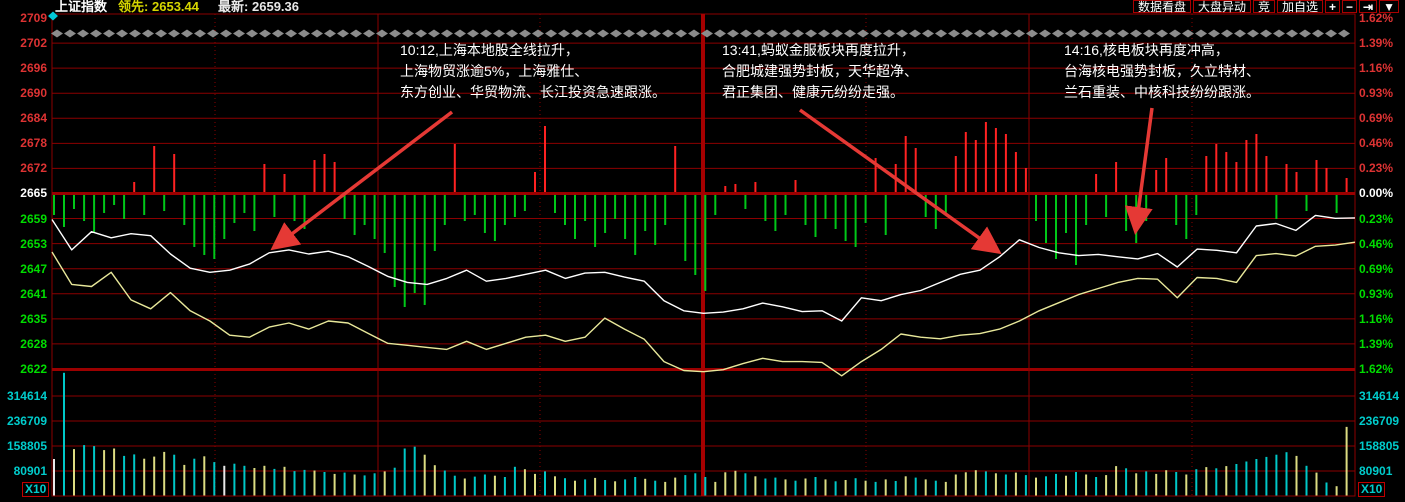 This screenshot has height=502, width=1405. Describe the element at coordinates (1368, 6) in the screenshot. I see `jump-end-icon: ⇥` at that location.